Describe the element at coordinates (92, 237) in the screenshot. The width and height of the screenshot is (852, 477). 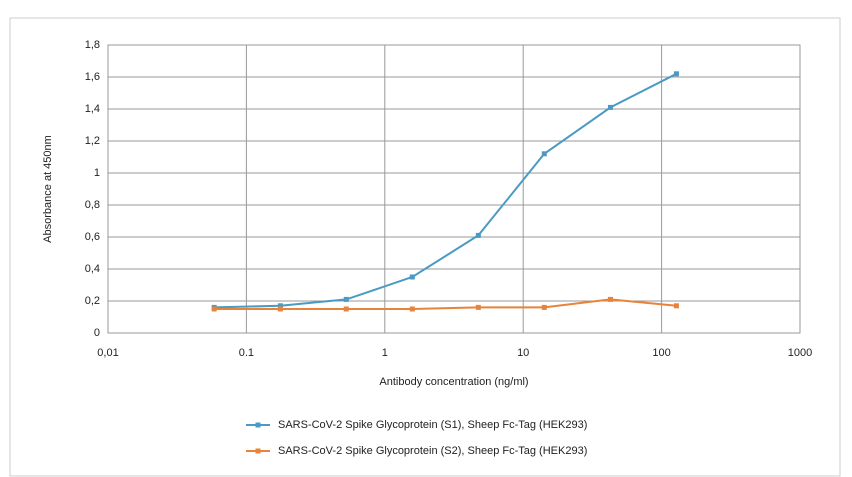
I see `y-tick-label: 0,6` at that location.